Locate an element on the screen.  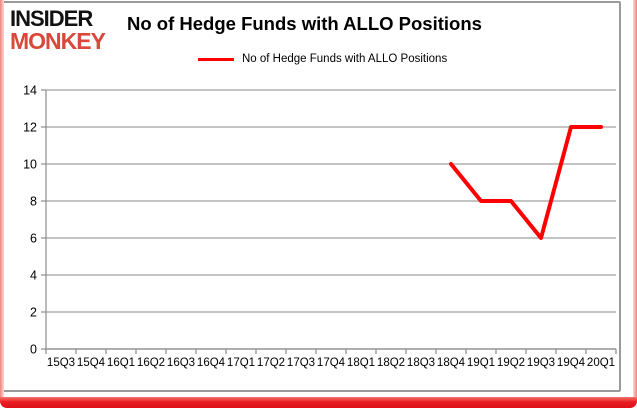
frame-bottom-red-bar is located at coordinates (318, 402).